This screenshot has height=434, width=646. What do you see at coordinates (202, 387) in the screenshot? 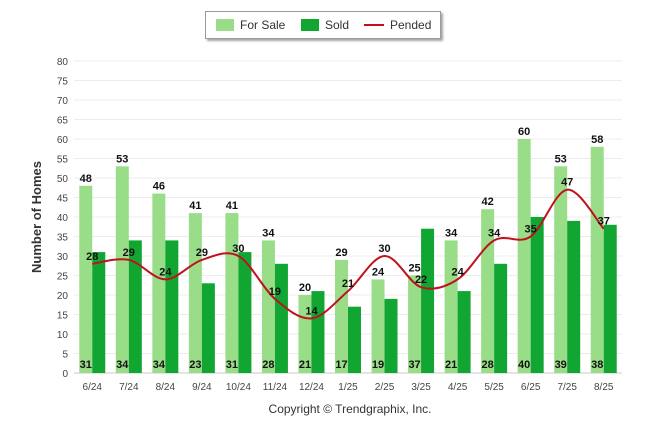
I see `x-tick-label: 9/24` at bounding box center [202, 387].